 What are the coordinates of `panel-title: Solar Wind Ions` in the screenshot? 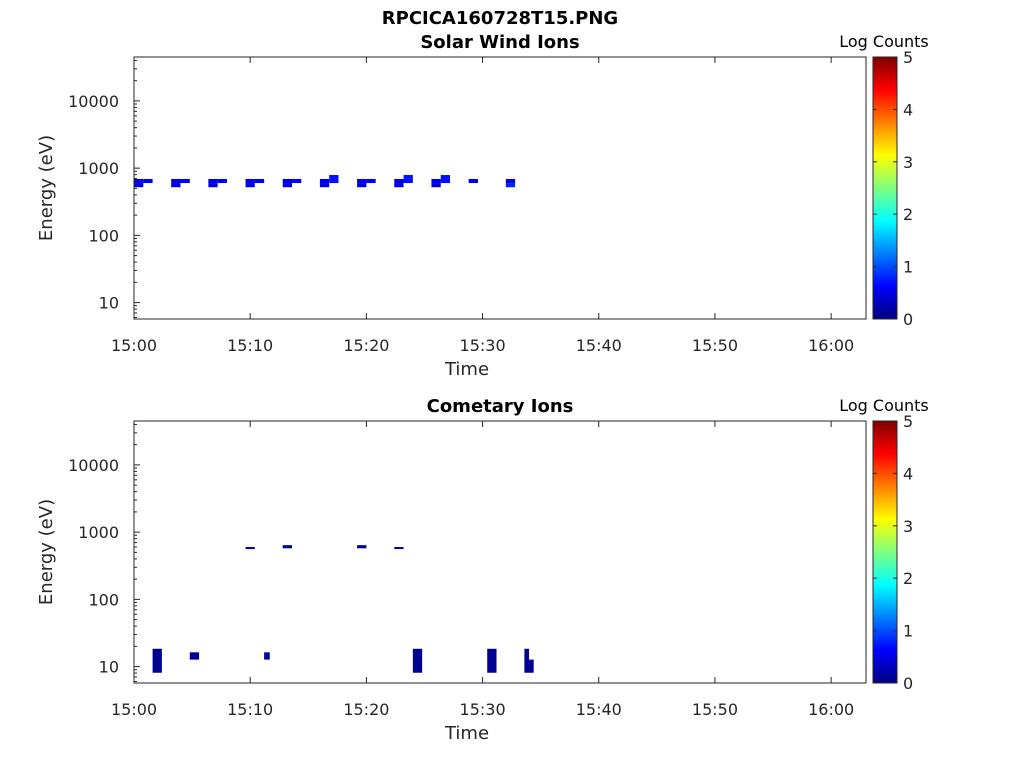 It's located at (499, 42).